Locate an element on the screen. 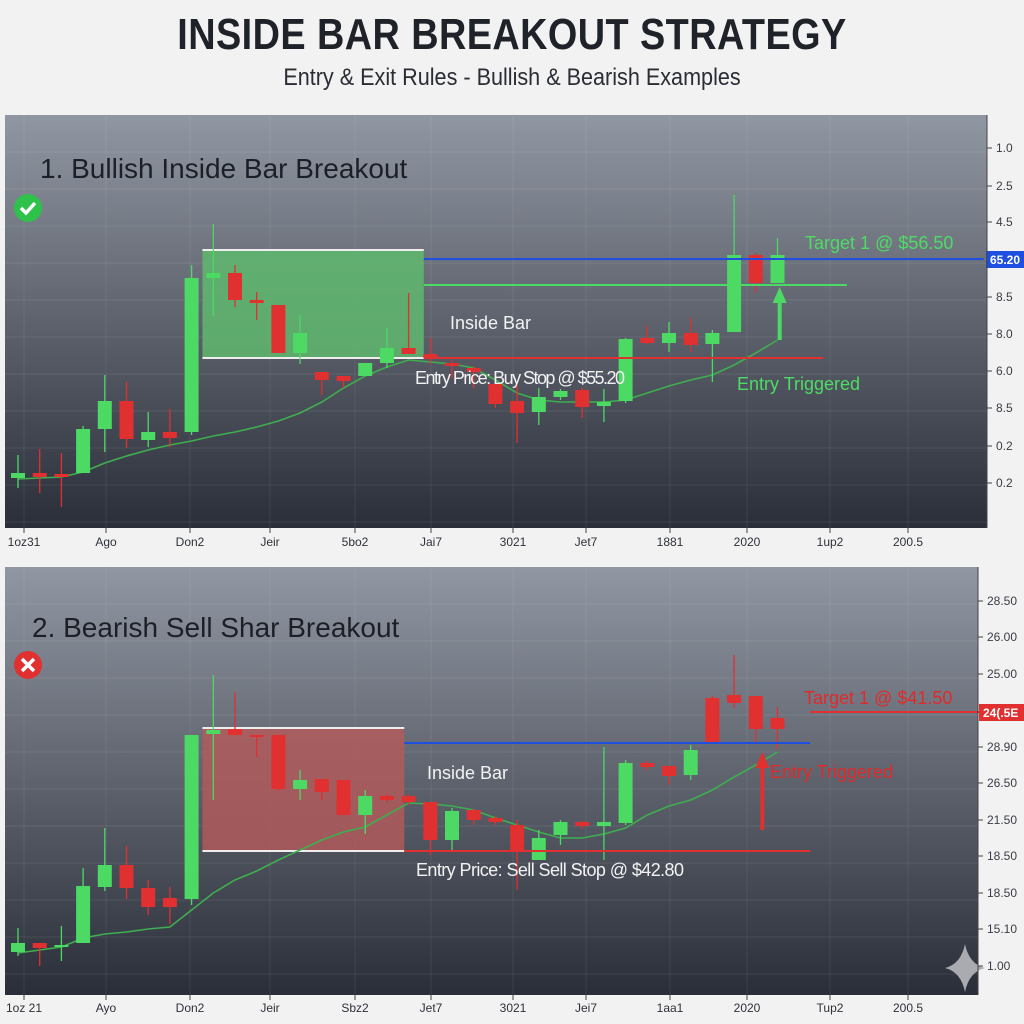 The width and height of the screenshot is (1024, 1024). price-badge-text: 65.20 is located at coordinates (1005, 260).